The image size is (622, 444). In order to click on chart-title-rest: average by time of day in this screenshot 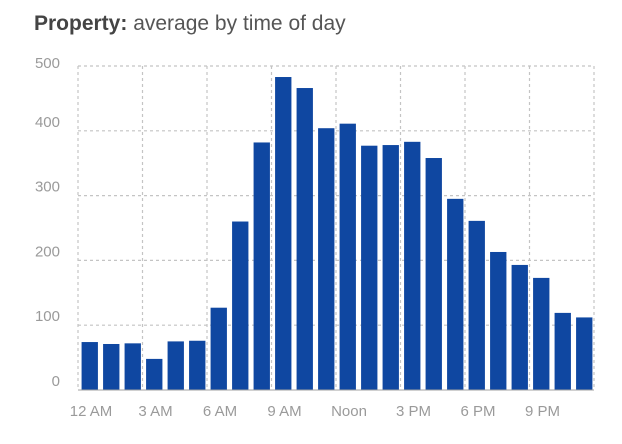, I will do `click(239, 23)`.